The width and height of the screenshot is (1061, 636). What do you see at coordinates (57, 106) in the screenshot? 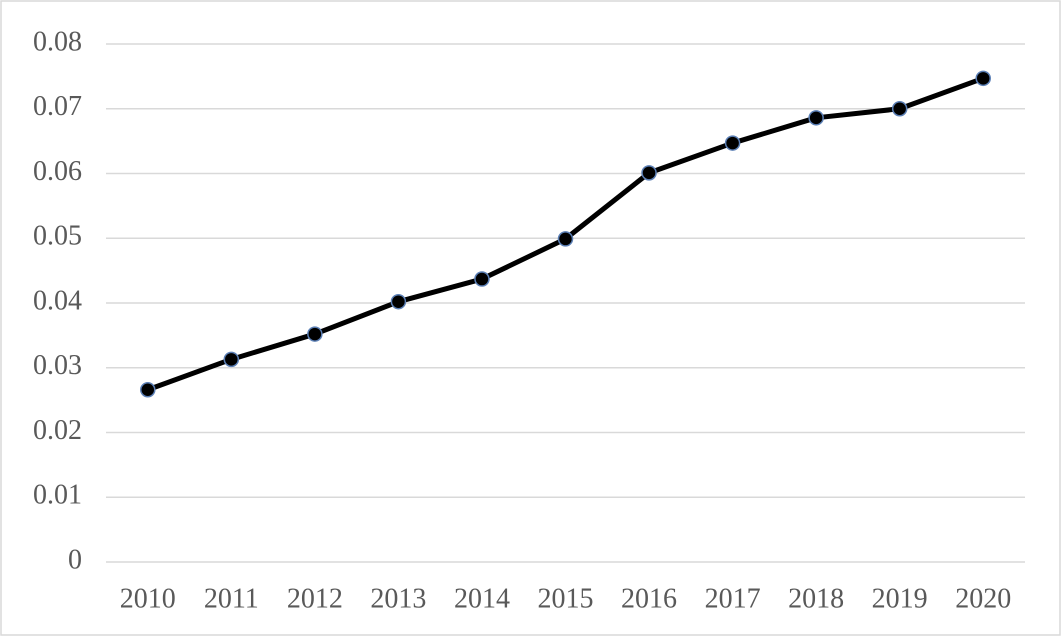
I see `y-tick-label: 0.07` at bounding box center [57, 106].